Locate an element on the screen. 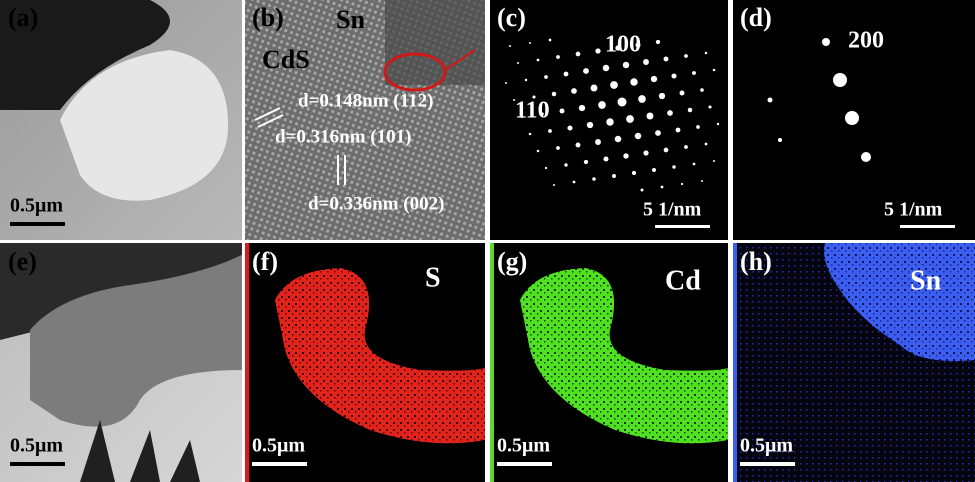  element-label: Sn is located at coordinates (926, 280).